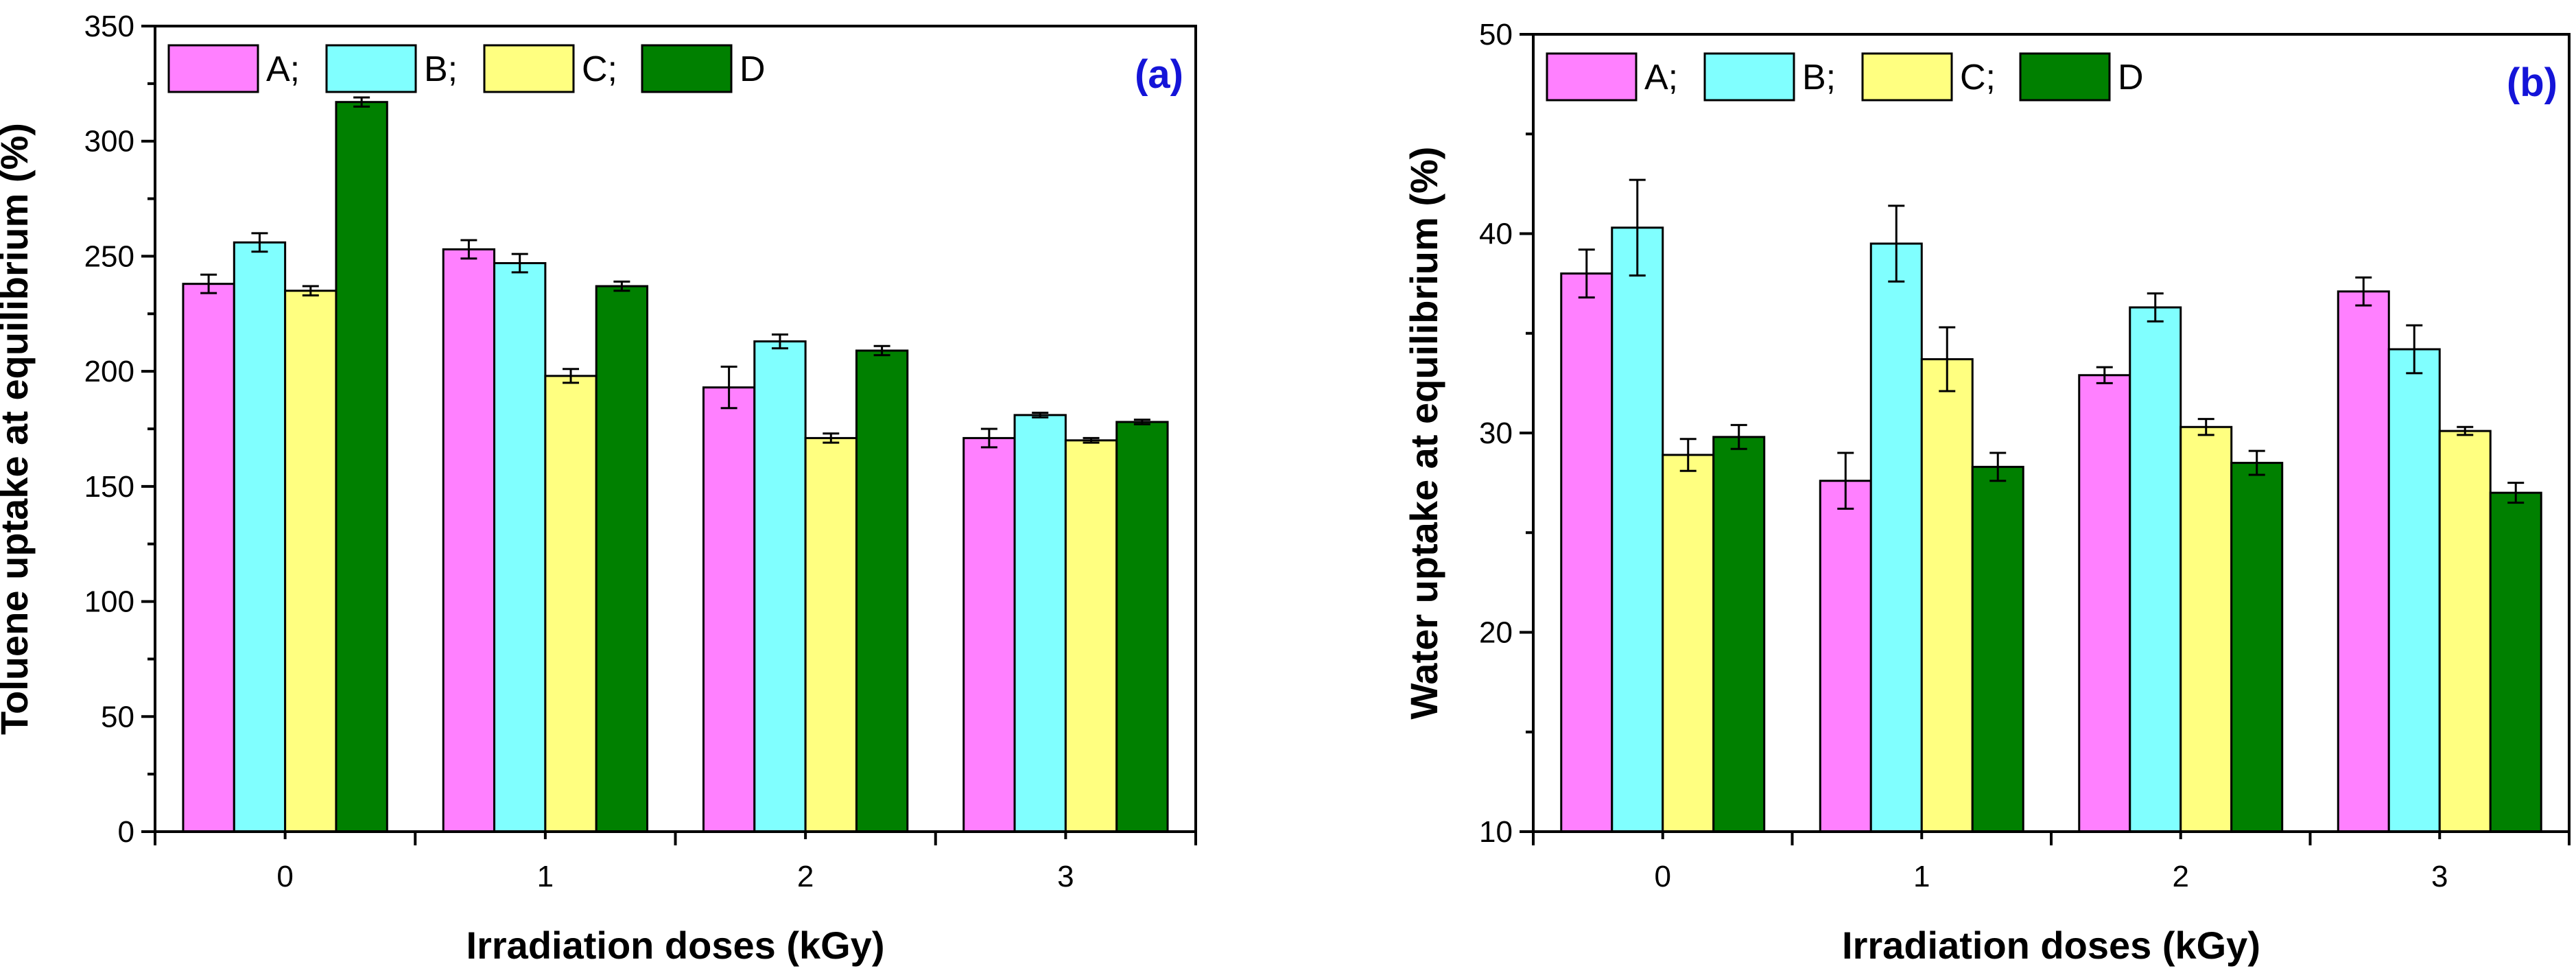  Describe the element at coordinates (109, 256) in the screenshot. I see `y-tick-label: 250` at that location.